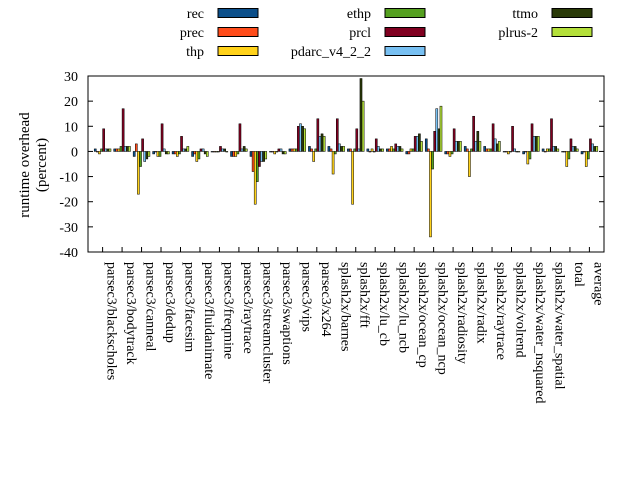  What do you see at coordinates (454, 140) in the screenshot?
I see `bar-prcl-splash2x/radiosity` at bounding box center [454, 140].